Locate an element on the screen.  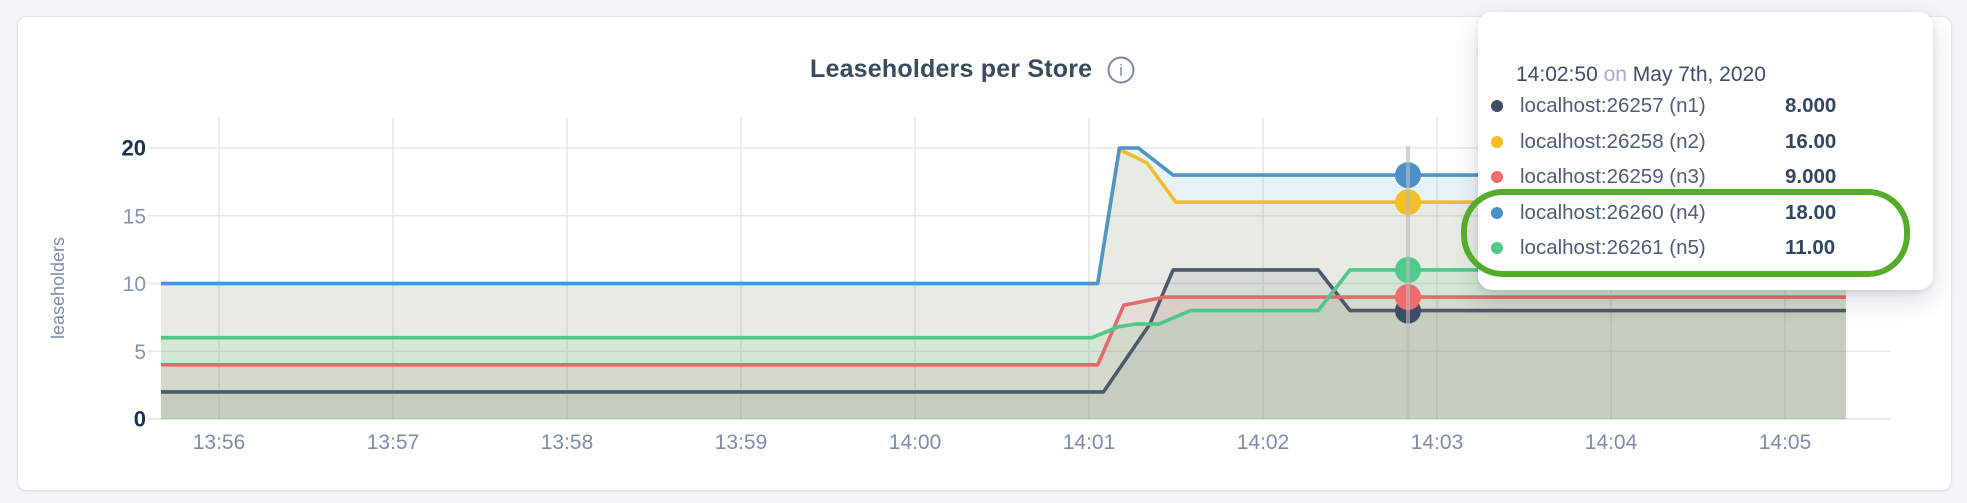
series-value: 16.00 is located at coordinates (1811, 141).